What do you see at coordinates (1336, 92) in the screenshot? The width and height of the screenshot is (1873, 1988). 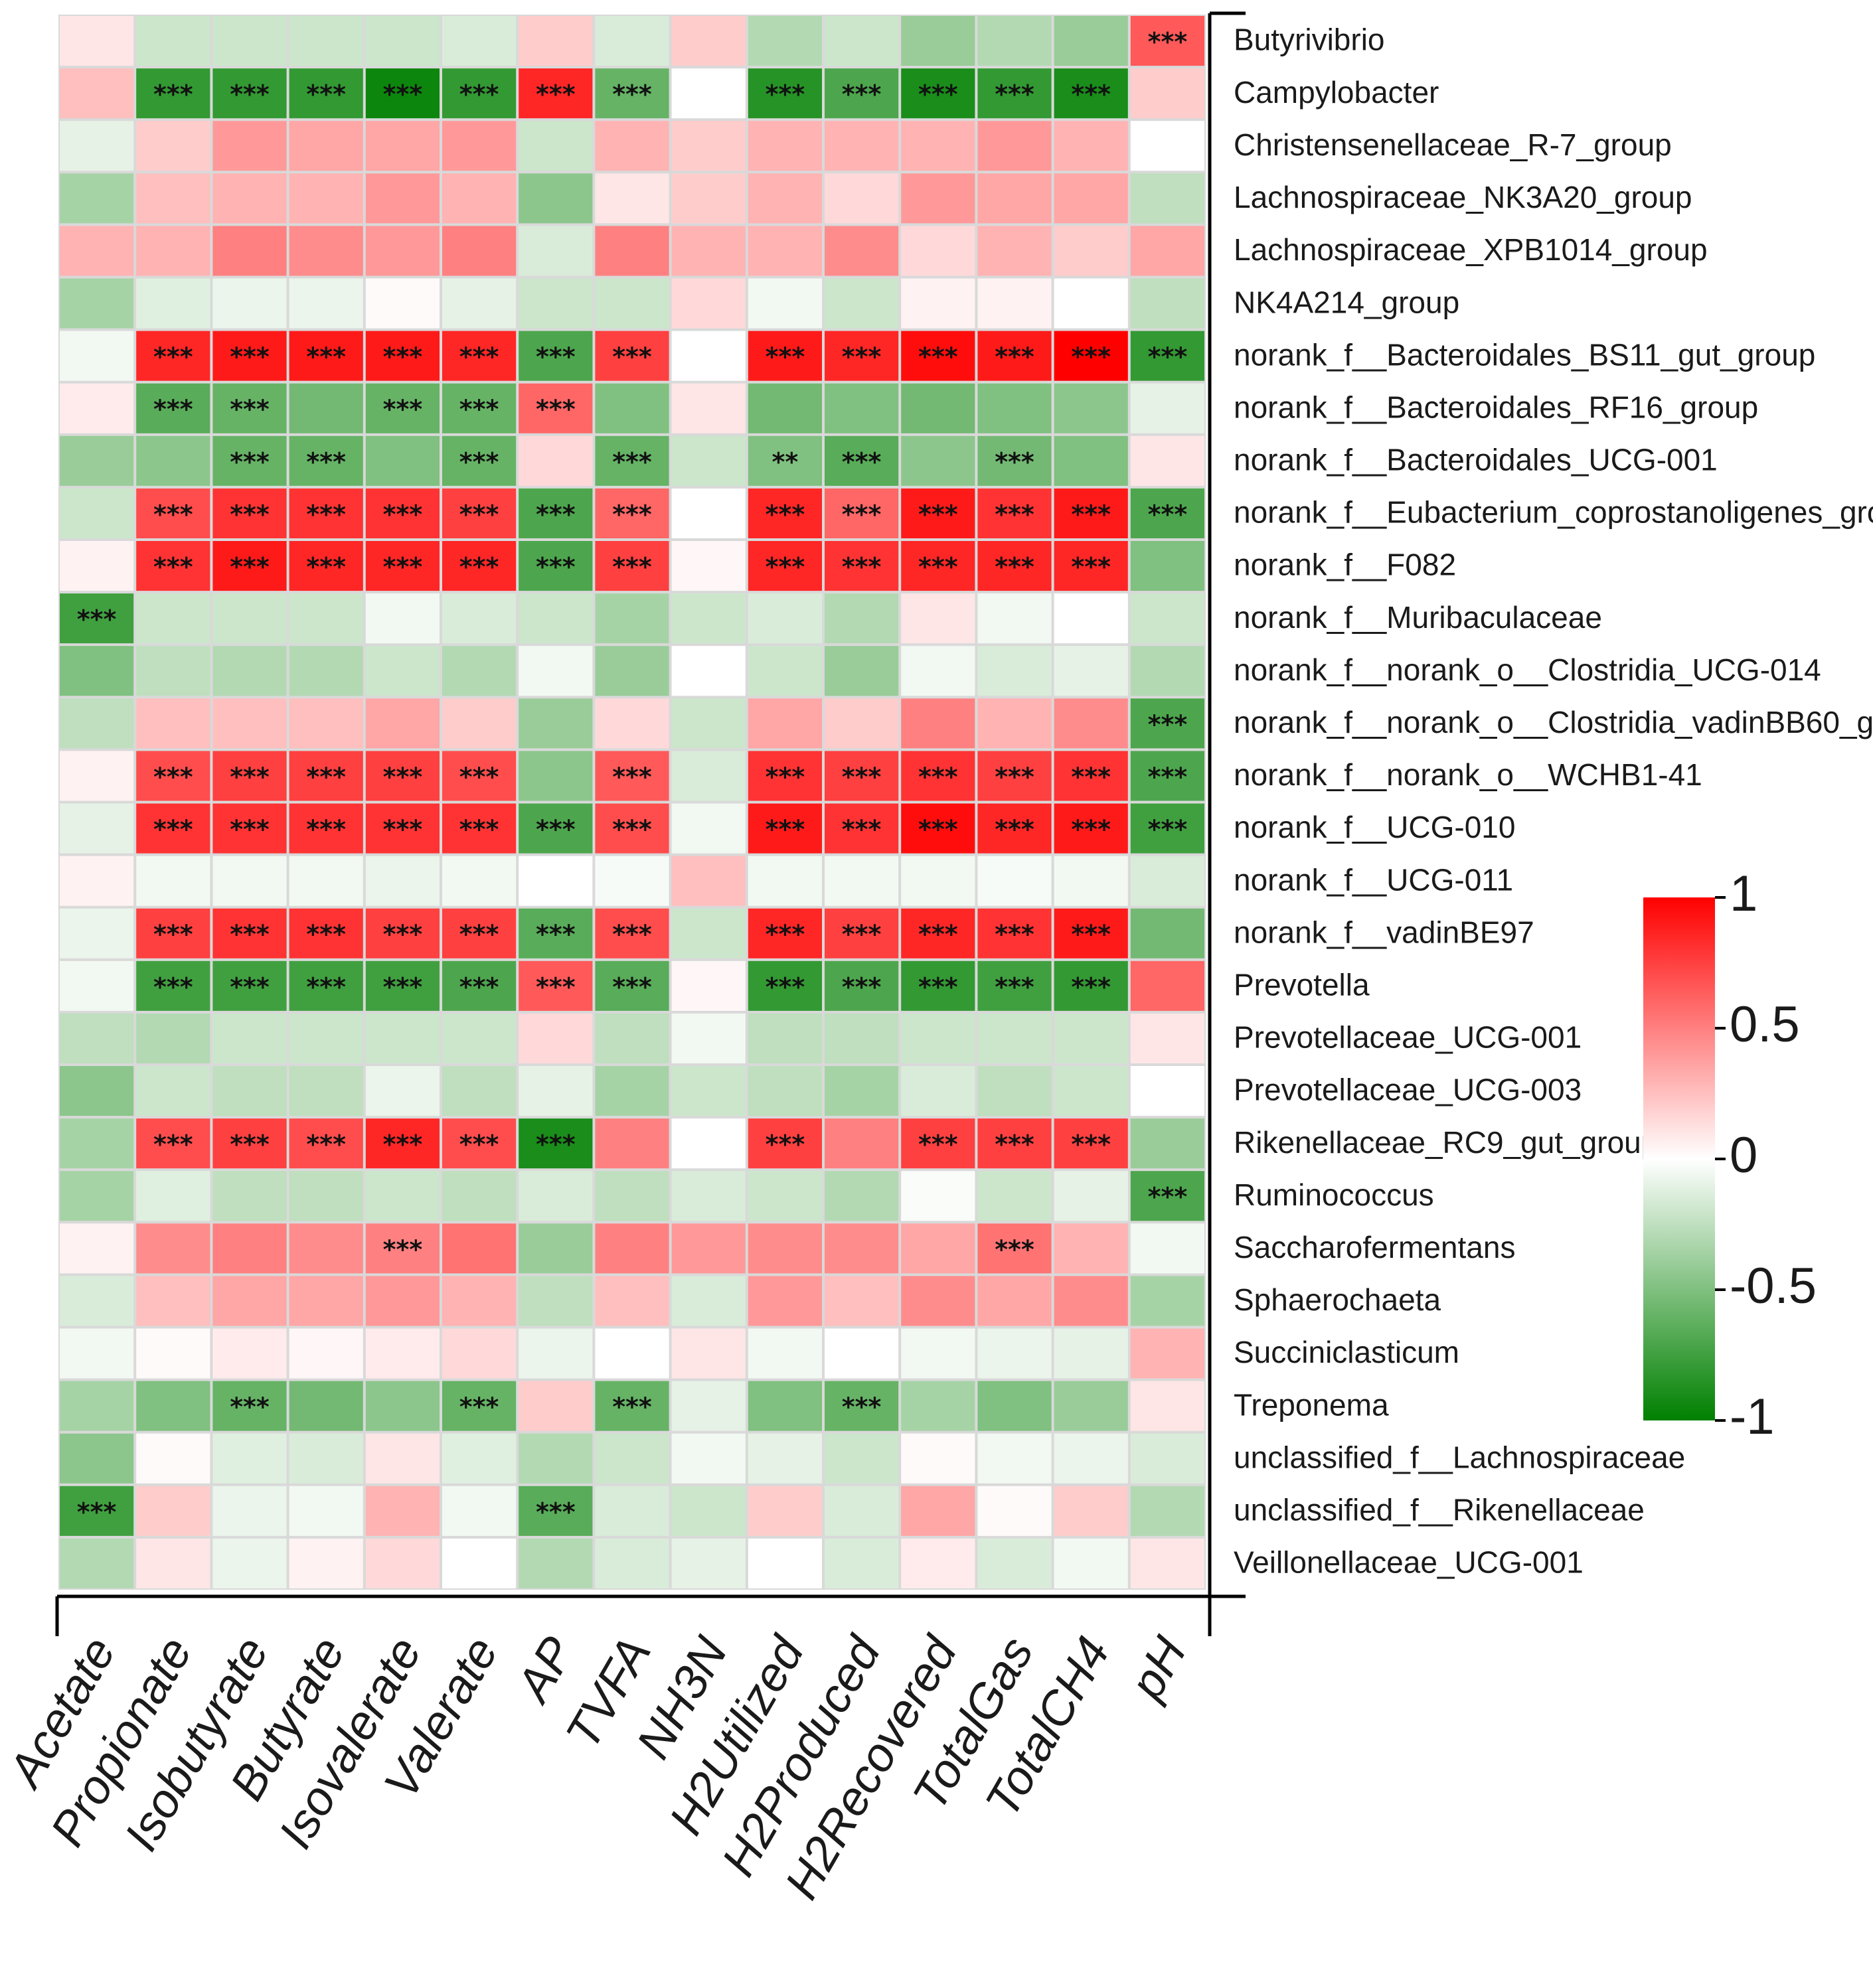 I see `row-label: Campylobacter` at bounding box center [1336, 92].